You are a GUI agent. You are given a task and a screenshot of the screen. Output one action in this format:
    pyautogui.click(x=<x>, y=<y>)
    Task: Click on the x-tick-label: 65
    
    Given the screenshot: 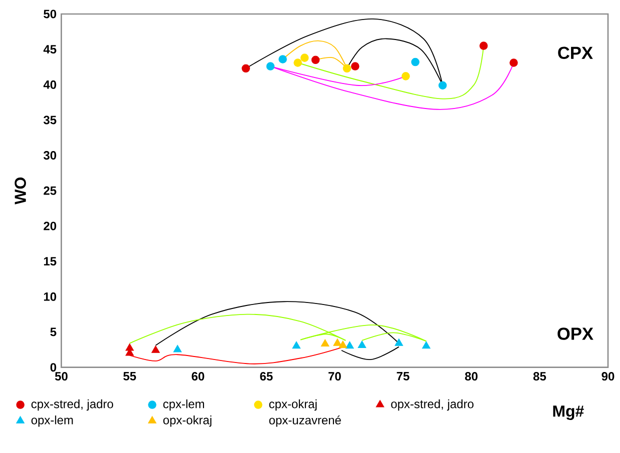 What is the action you would take?
    pyautogui.click(x=266, y=376)
    